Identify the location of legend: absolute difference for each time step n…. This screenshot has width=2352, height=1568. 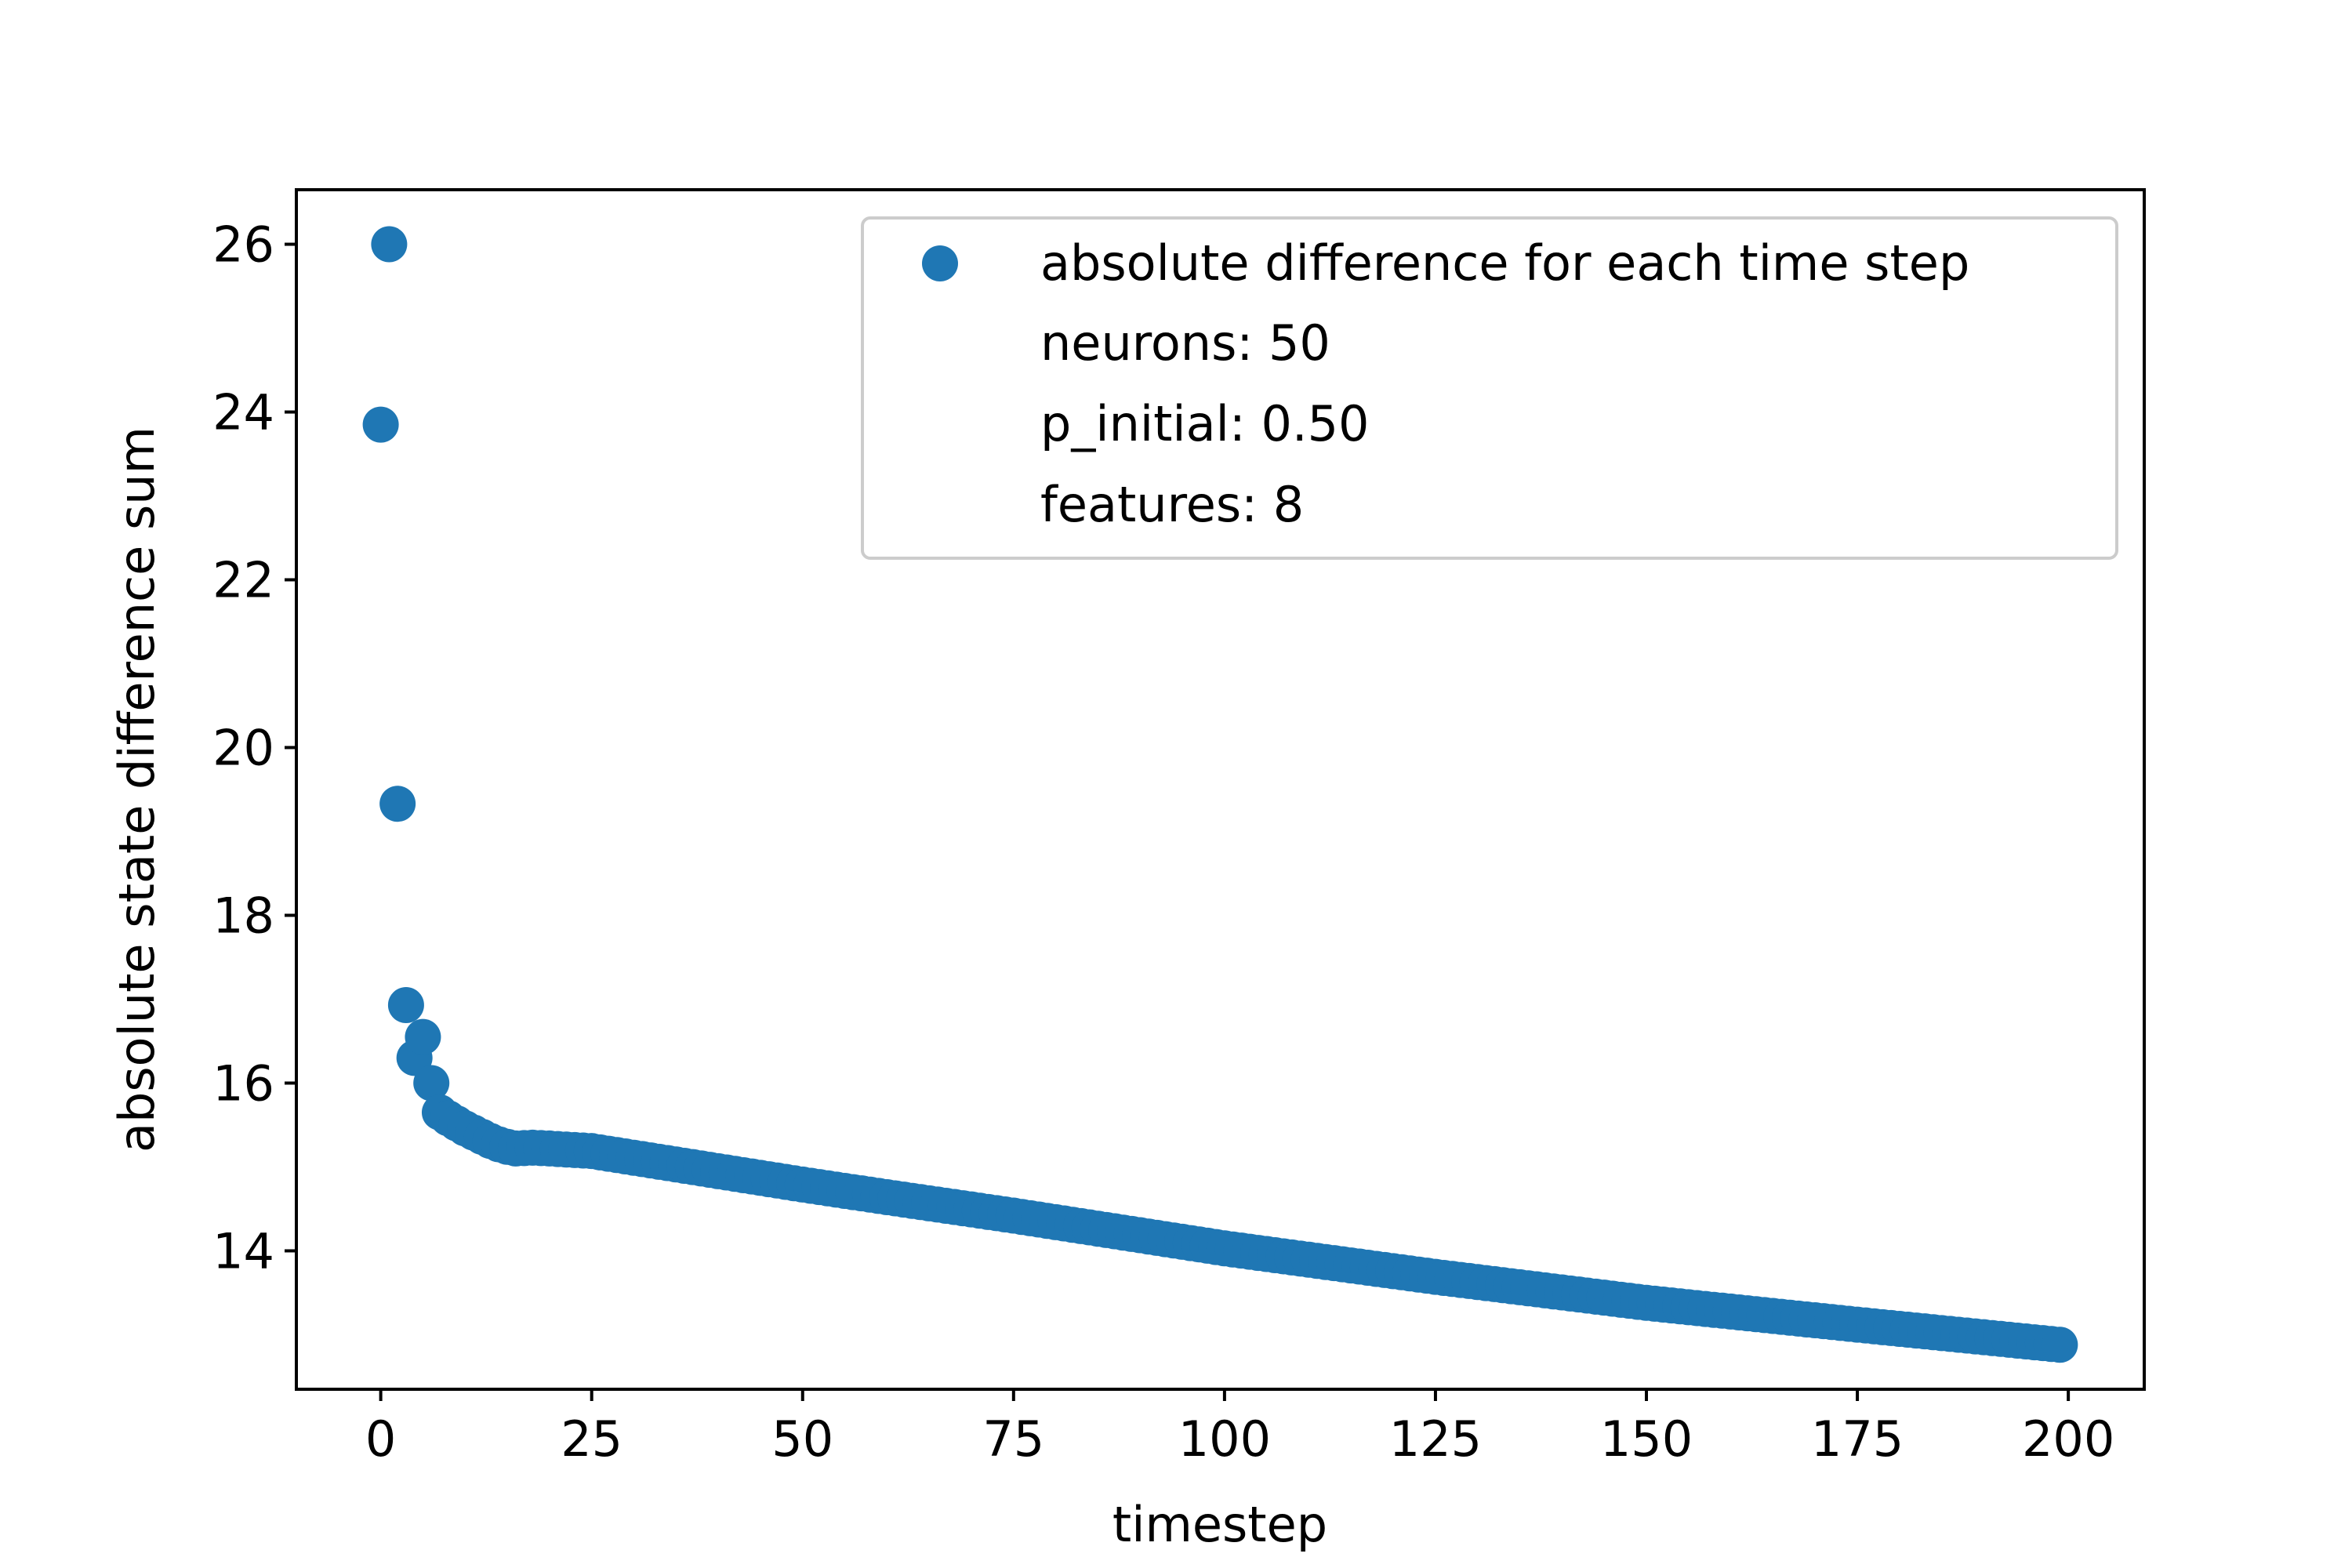
(1489, 388).